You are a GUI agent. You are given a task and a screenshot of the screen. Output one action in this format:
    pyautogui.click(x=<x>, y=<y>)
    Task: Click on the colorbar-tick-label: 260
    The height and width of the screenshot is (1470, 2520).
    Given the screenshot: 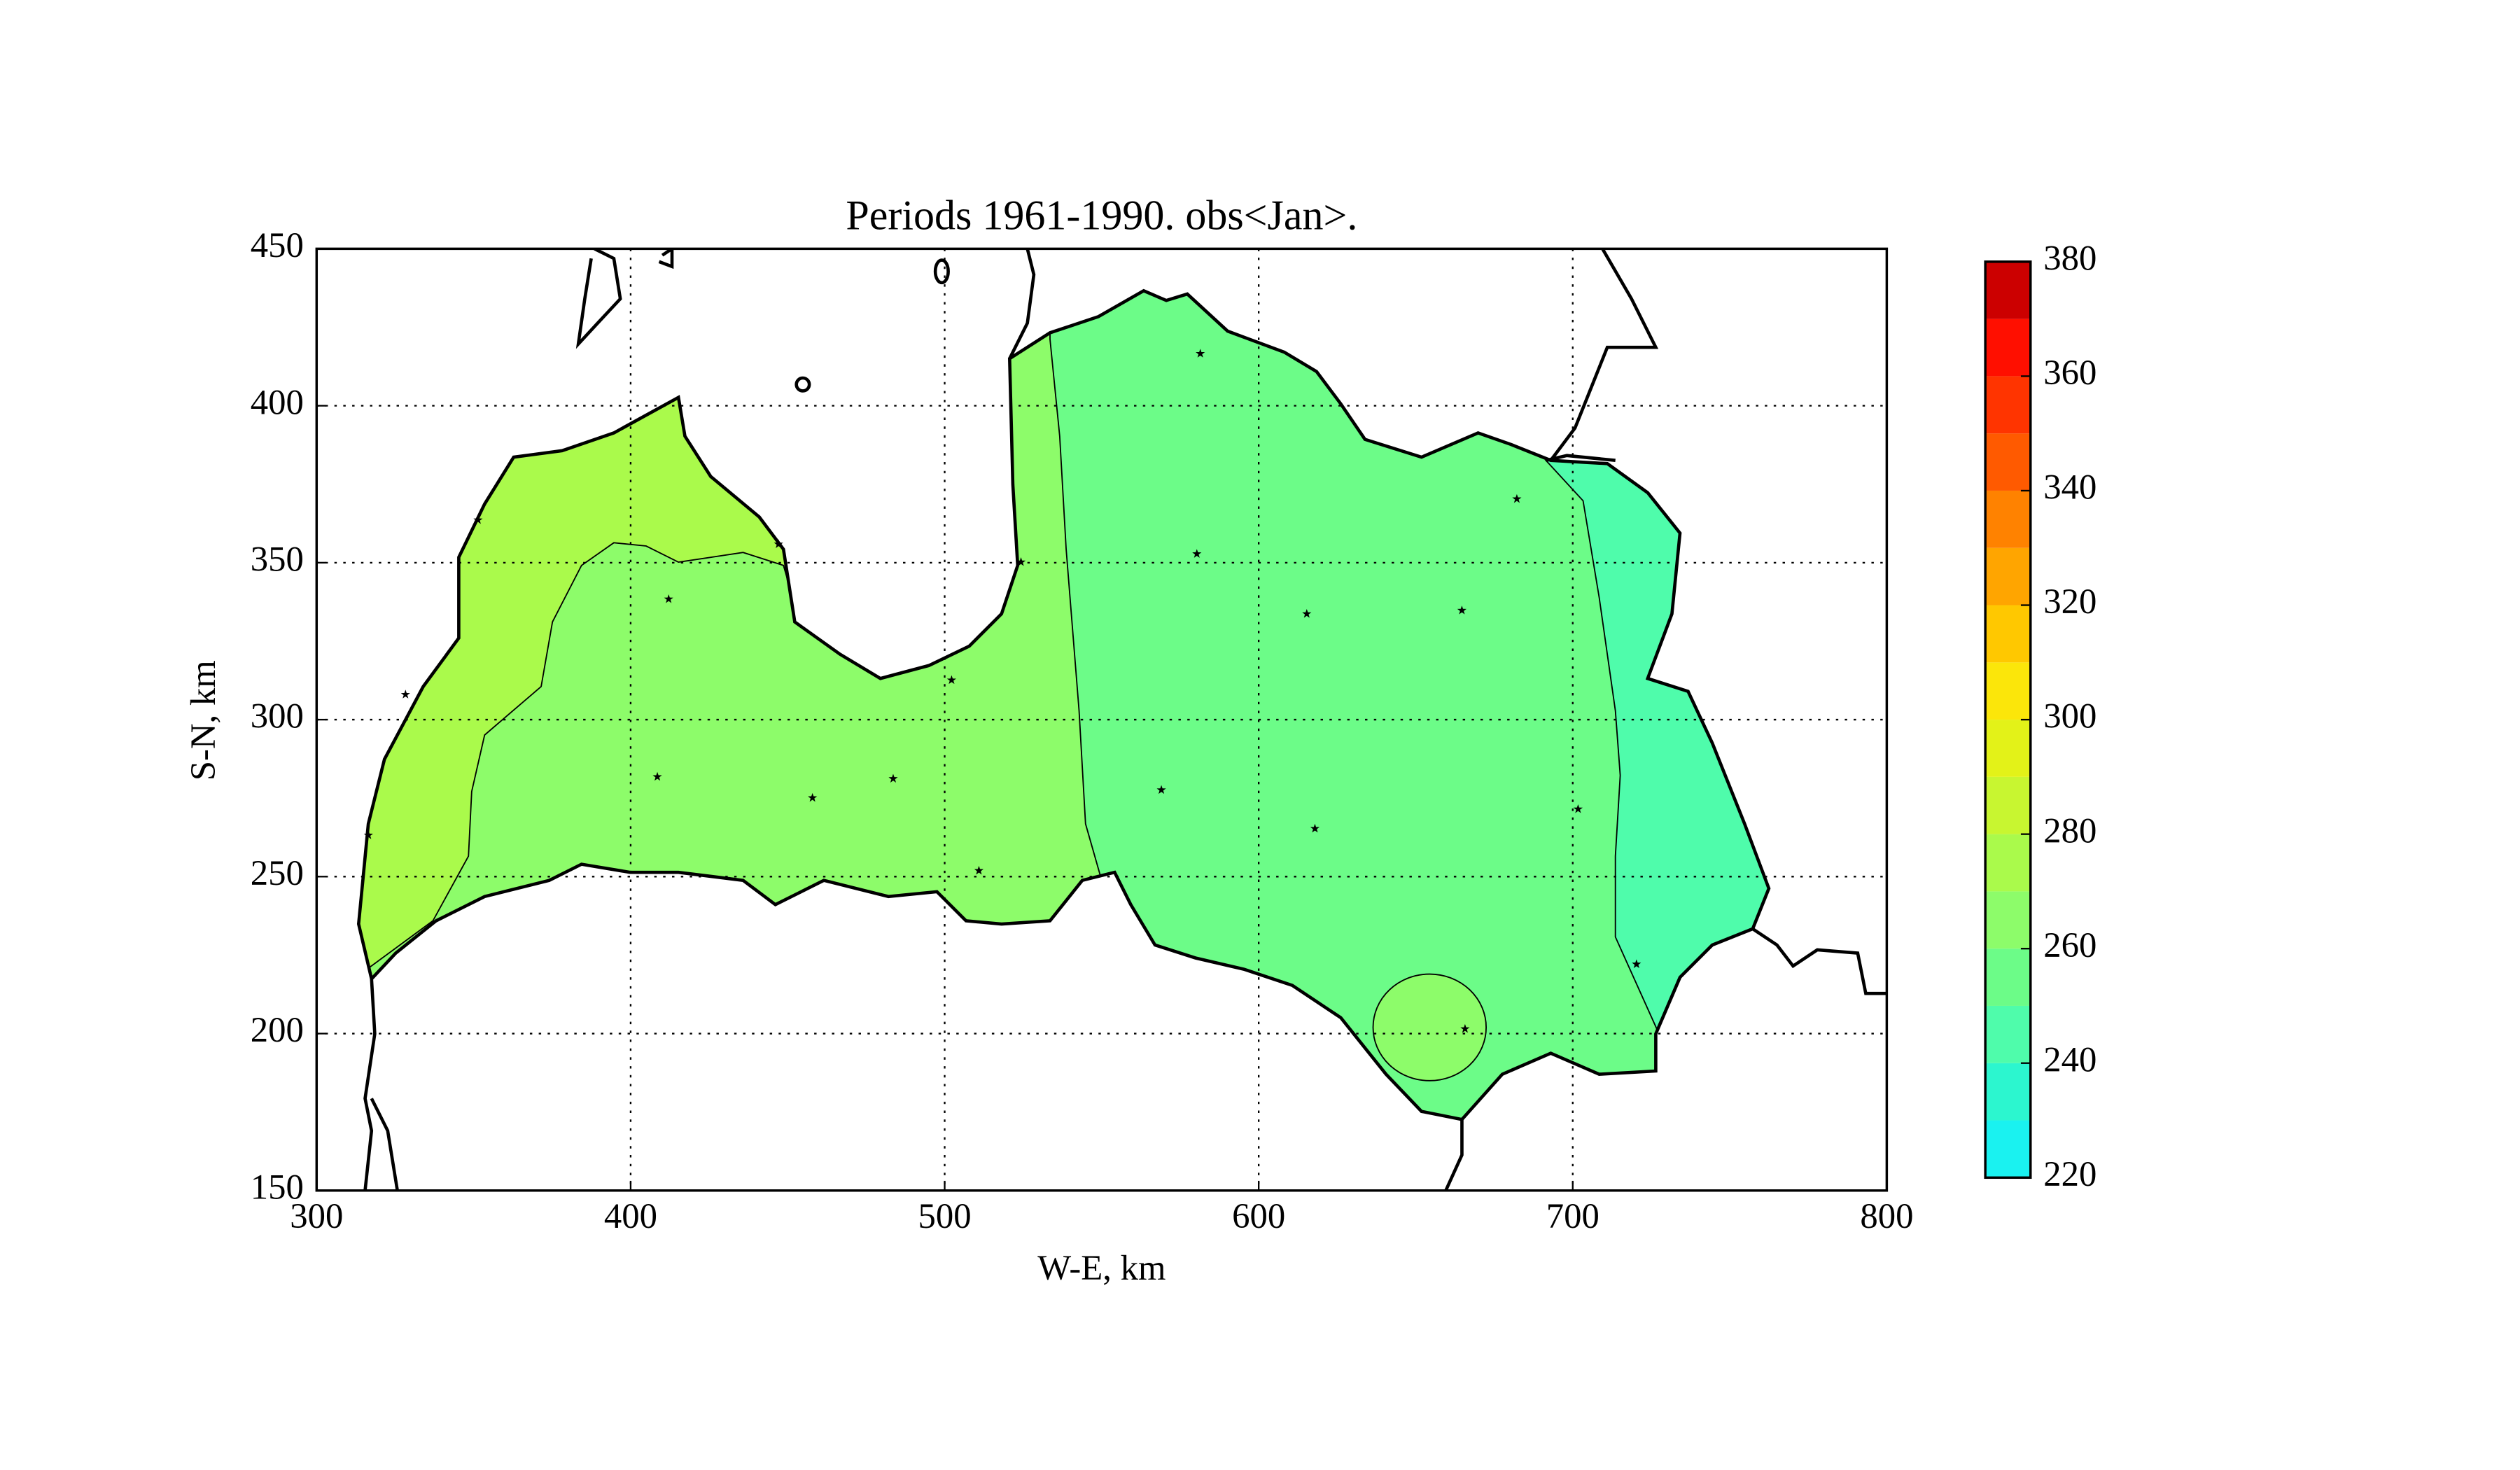 What is the action you would take?
    pyautogui.click(x=2069, y=945)
    